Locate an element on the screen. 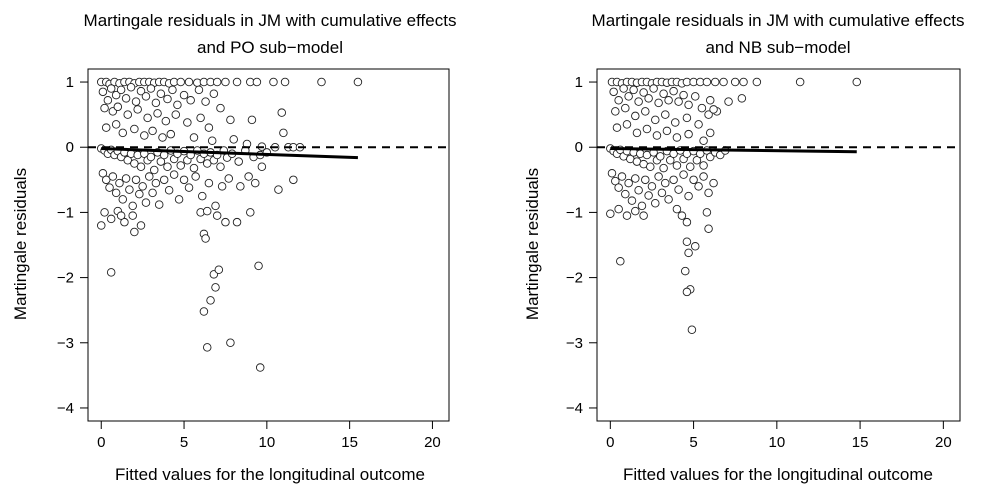 The height and width of the screenshot is (488, 1004). x-tick-label: 5 is located at coordinates (184, 442).